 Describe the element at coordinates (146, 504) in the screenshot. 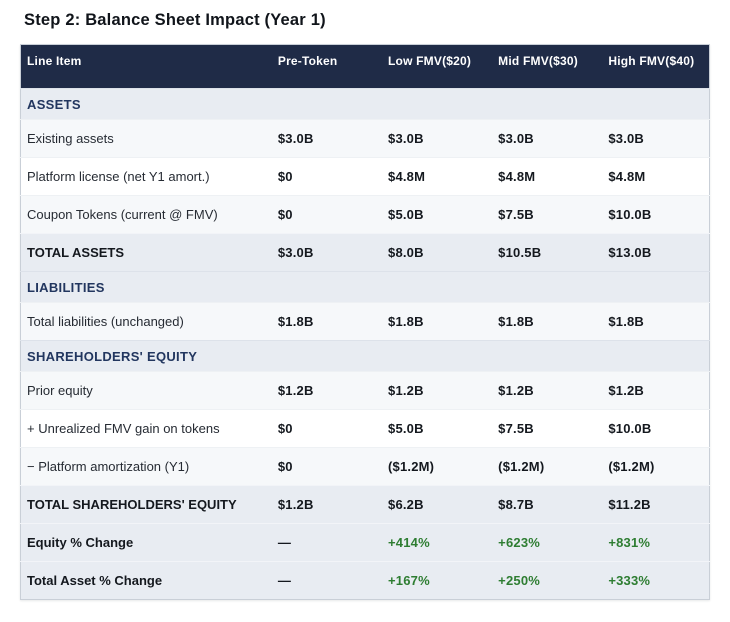

I see `row-label: TOTAL SHAREHOLDERS' EQUITY` at that location.